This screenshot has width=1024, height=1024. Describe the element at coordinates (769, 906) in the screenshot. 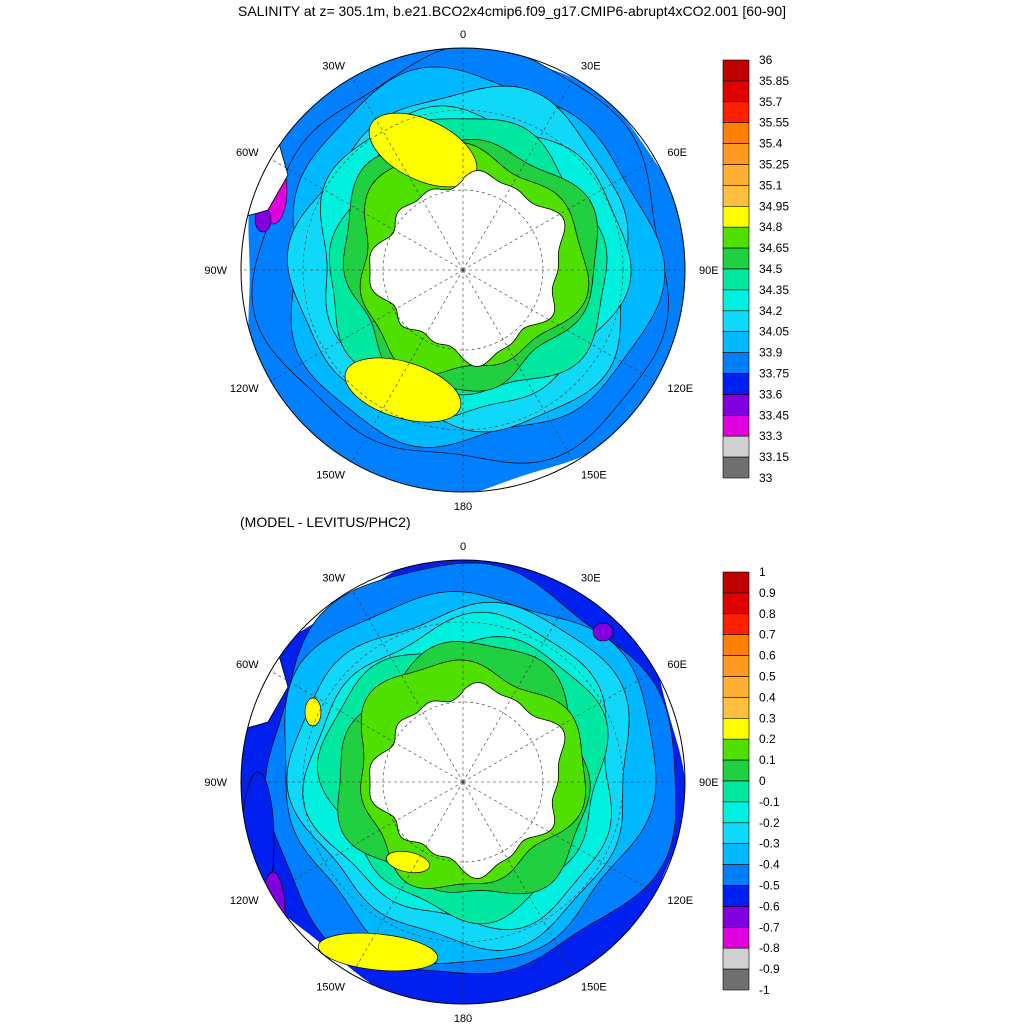

I see `colorbar-label: -0.6` at that location.